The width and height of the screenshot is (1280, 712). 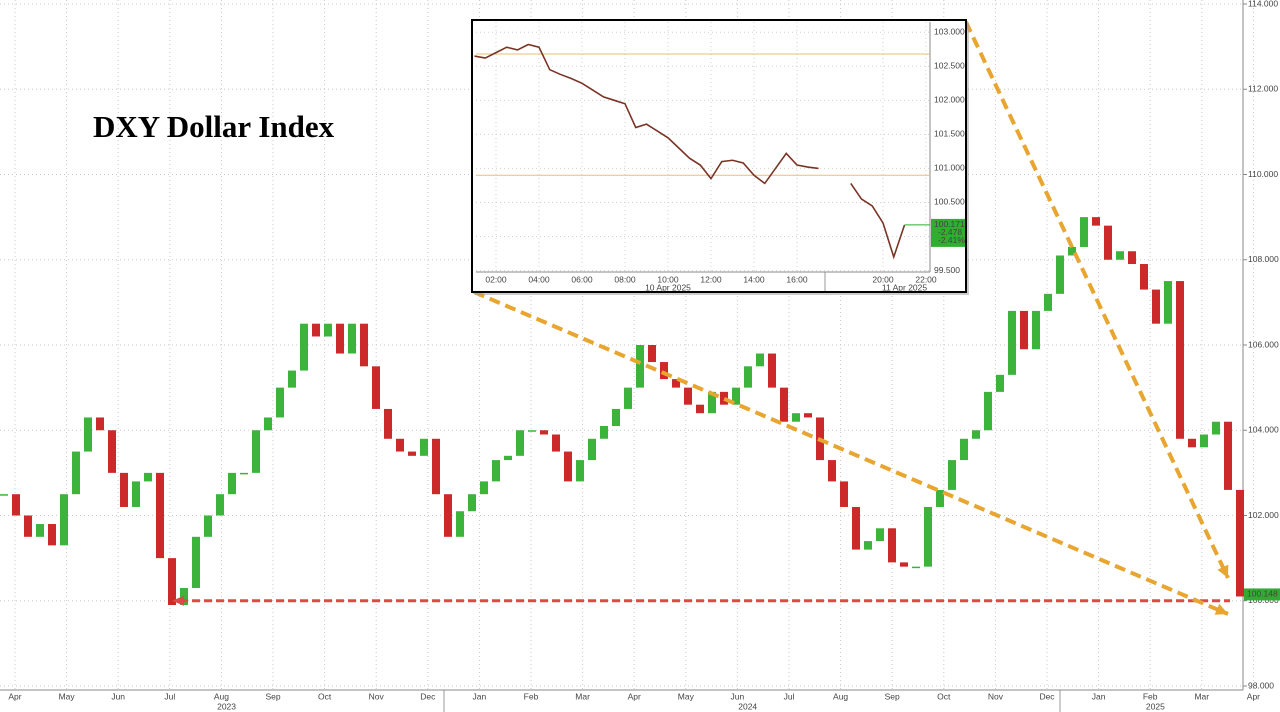 I want to click on x-tick-label: Aug, so click(x=221, y=696).